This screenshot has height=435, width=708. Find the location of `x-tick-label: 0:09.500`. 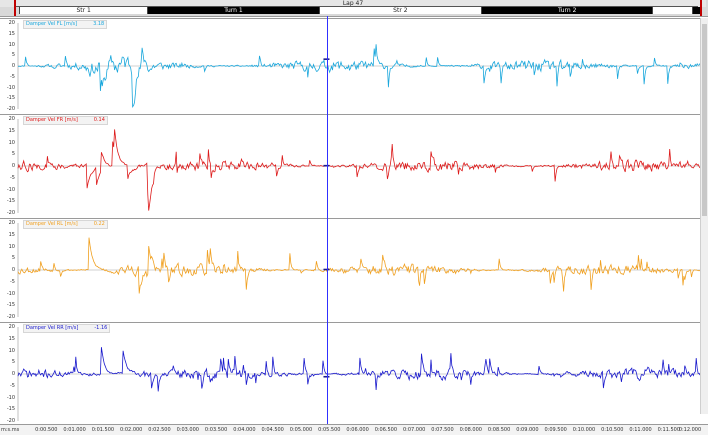

x-tick-label: 0:09.500 is located at coordinates (555, 430).